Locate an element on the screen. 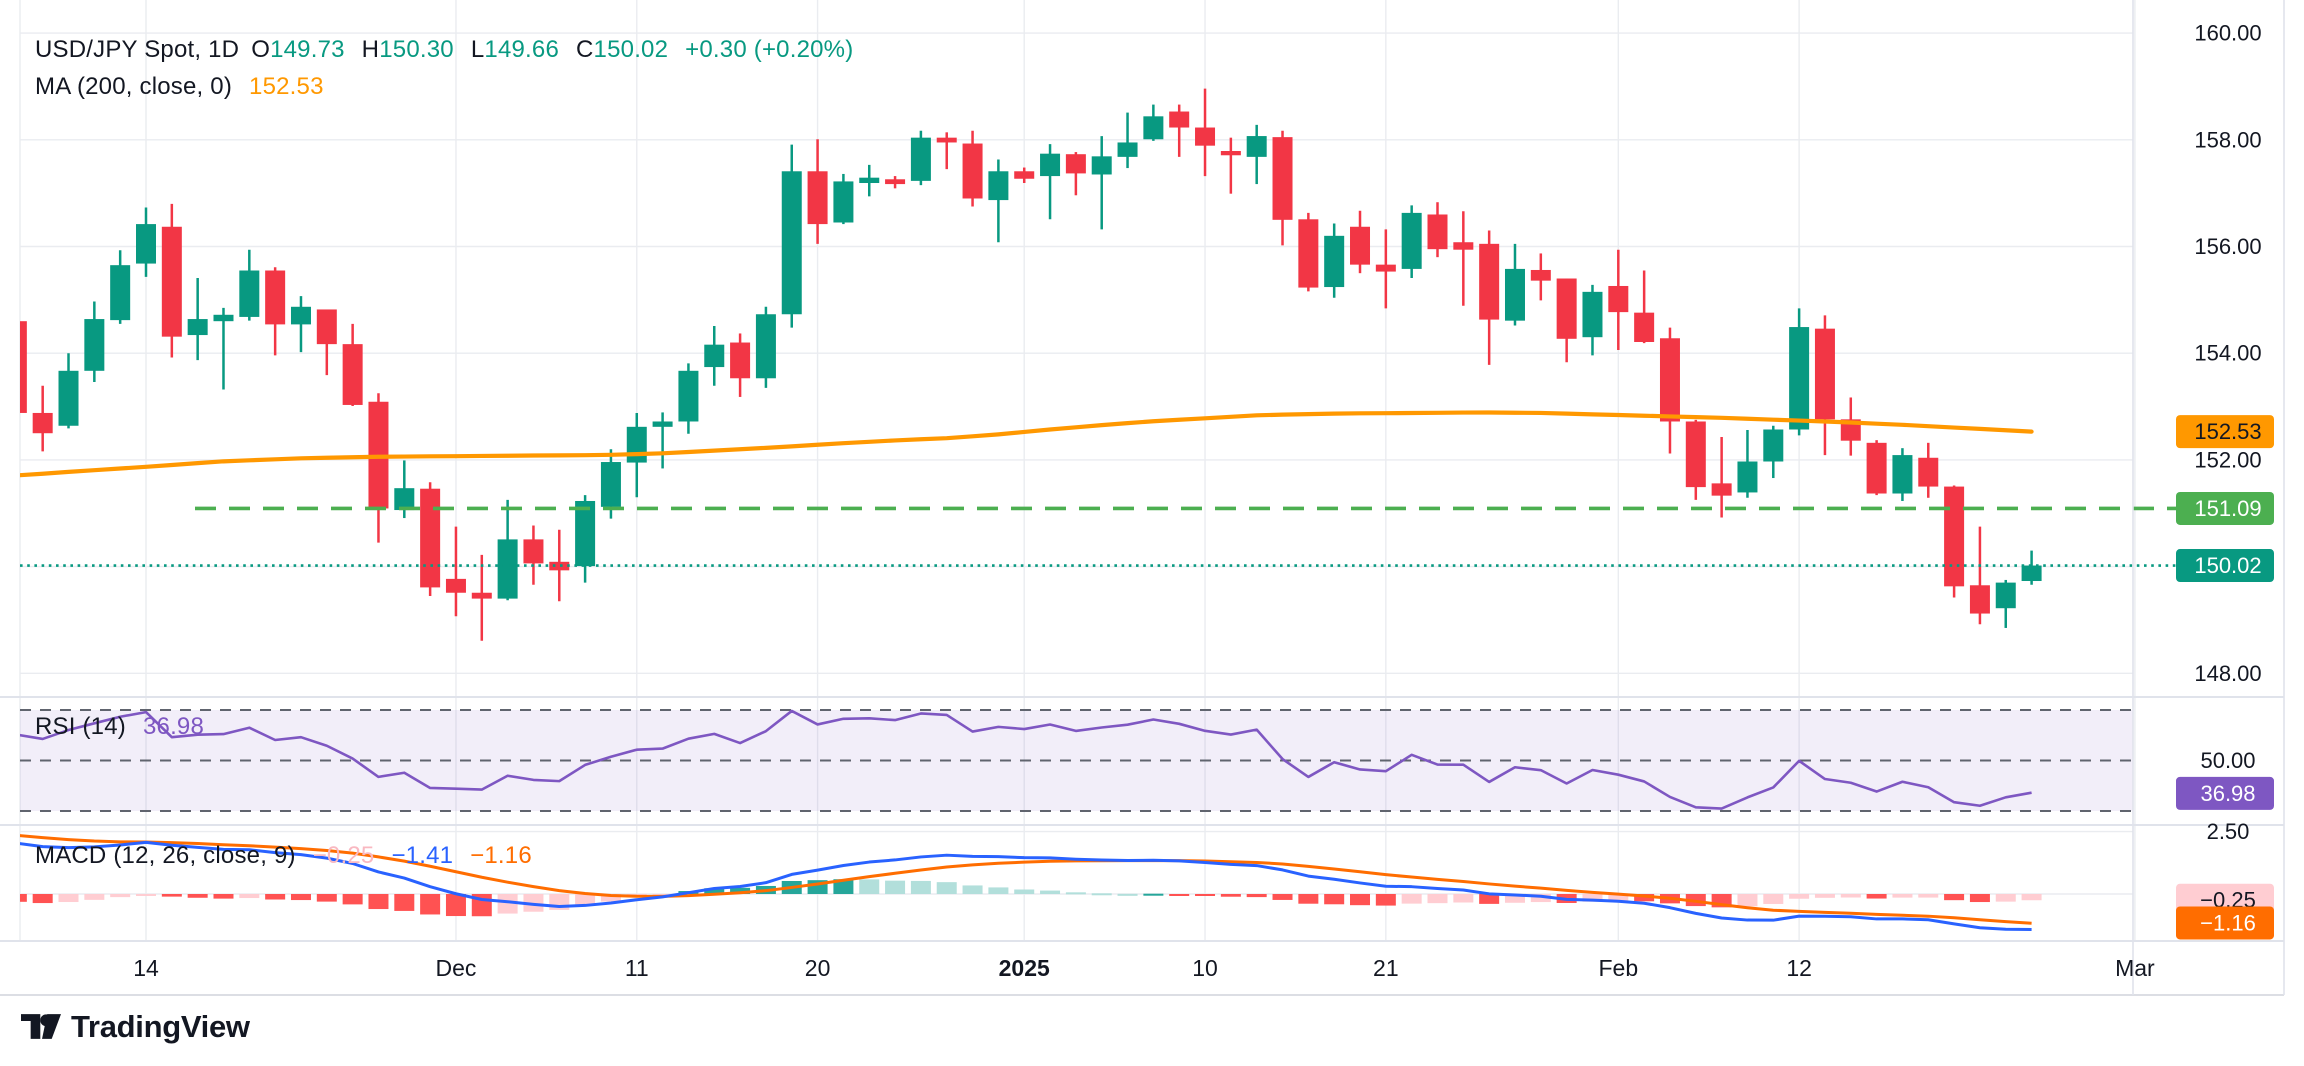  price-tag-150-02-text: 150.02 is located at coordinates (2227, 565).